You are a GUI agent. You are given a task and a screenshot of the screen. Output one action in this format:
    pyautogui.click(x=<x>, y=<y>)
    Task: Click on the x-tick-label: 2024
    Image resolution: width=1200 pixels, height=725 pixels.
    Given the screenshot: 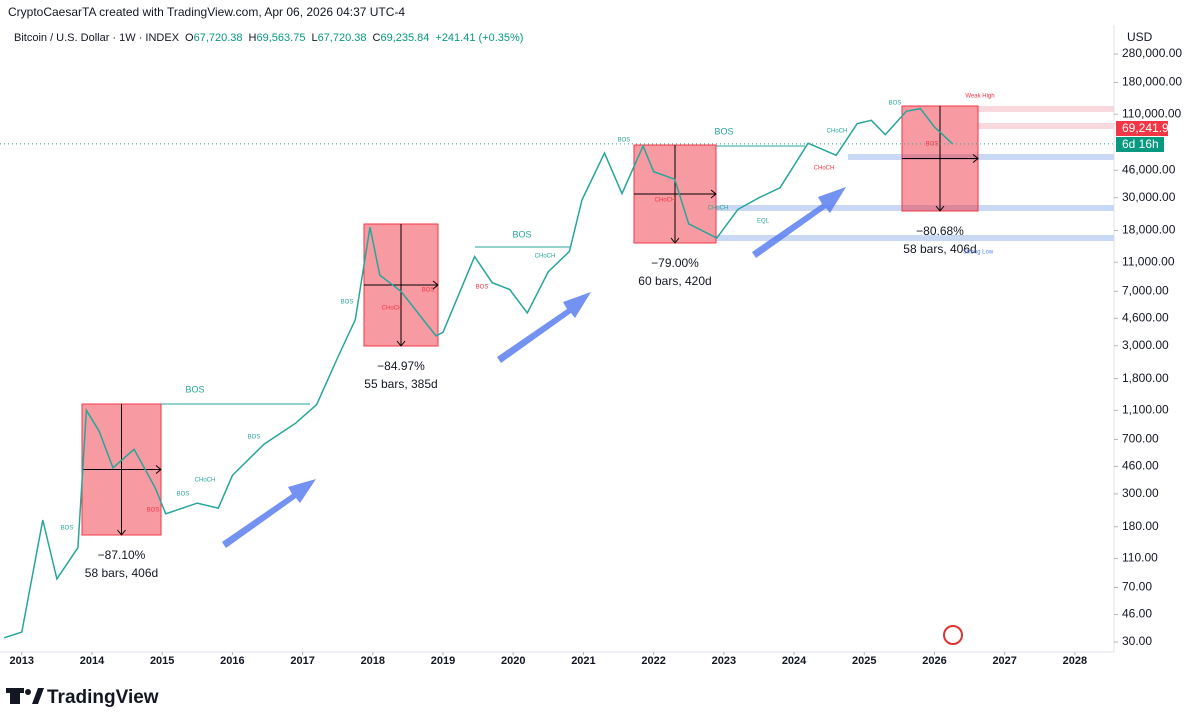 What is the action you would take?
    pyautogui.click(x=794, y=661)
    